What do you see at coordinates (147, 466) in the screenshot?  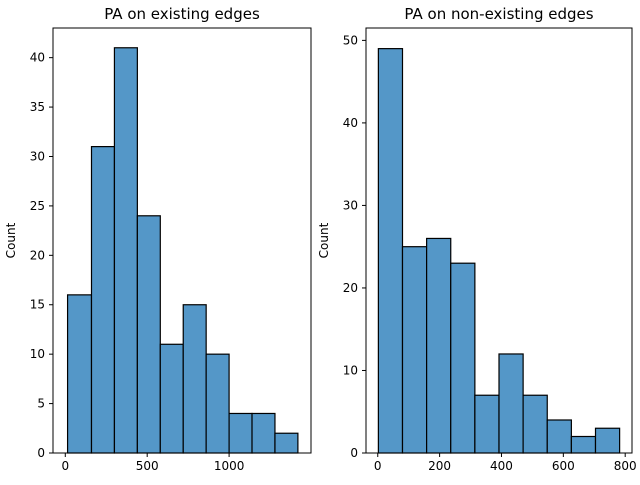 I see `x-tick-label-existing-1: 500` at bounding box center [147, 466].